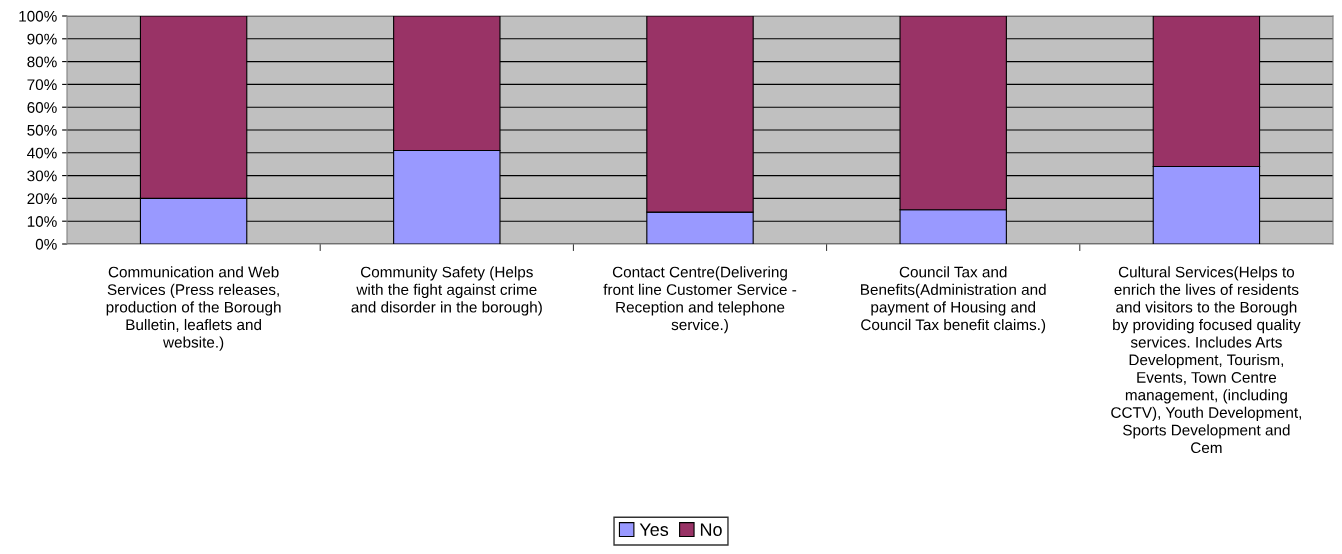 The width and height of the screenshot is (1342, 554). What do you see at coordinates (42, 39) in the screenshot?
I see `y-tick-label: 90%` at bounding box center [42, 39].